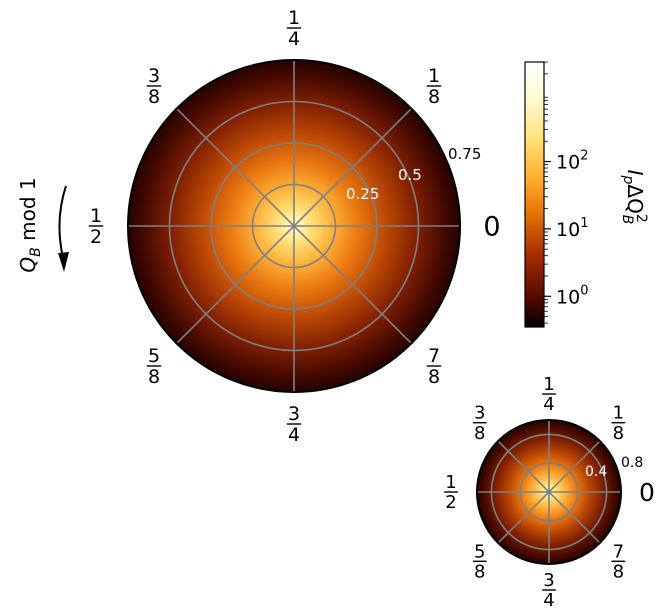 This screenshot has height=614, width=672. I want to click on radial-tick-label: 0.5, so click(410, 175).